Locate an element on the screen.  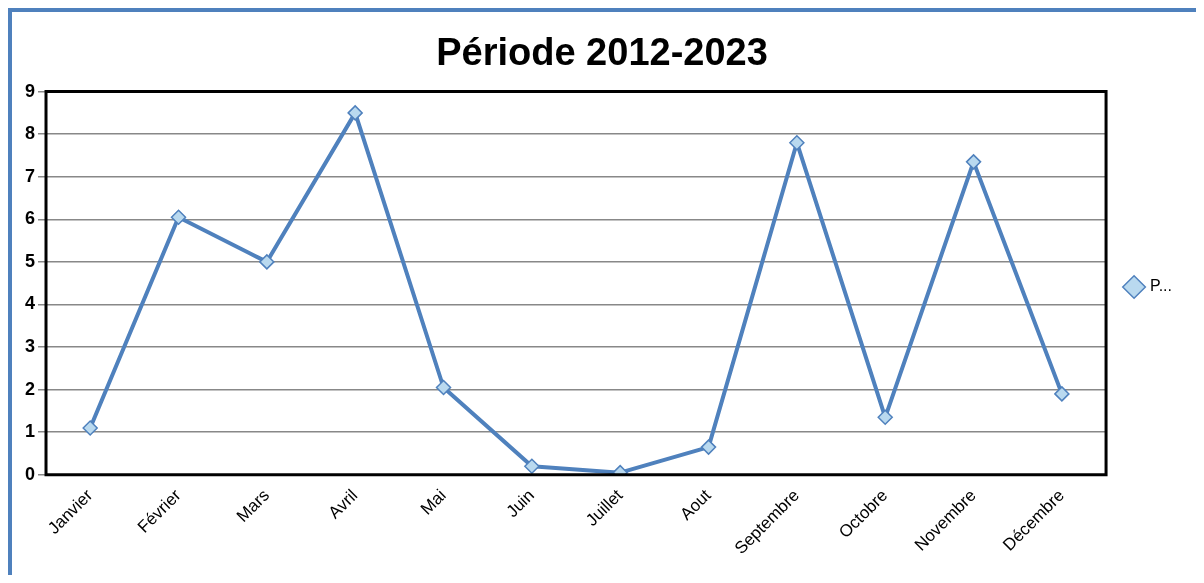
y-tick-label: 1 is located at coordinates (30, 431).